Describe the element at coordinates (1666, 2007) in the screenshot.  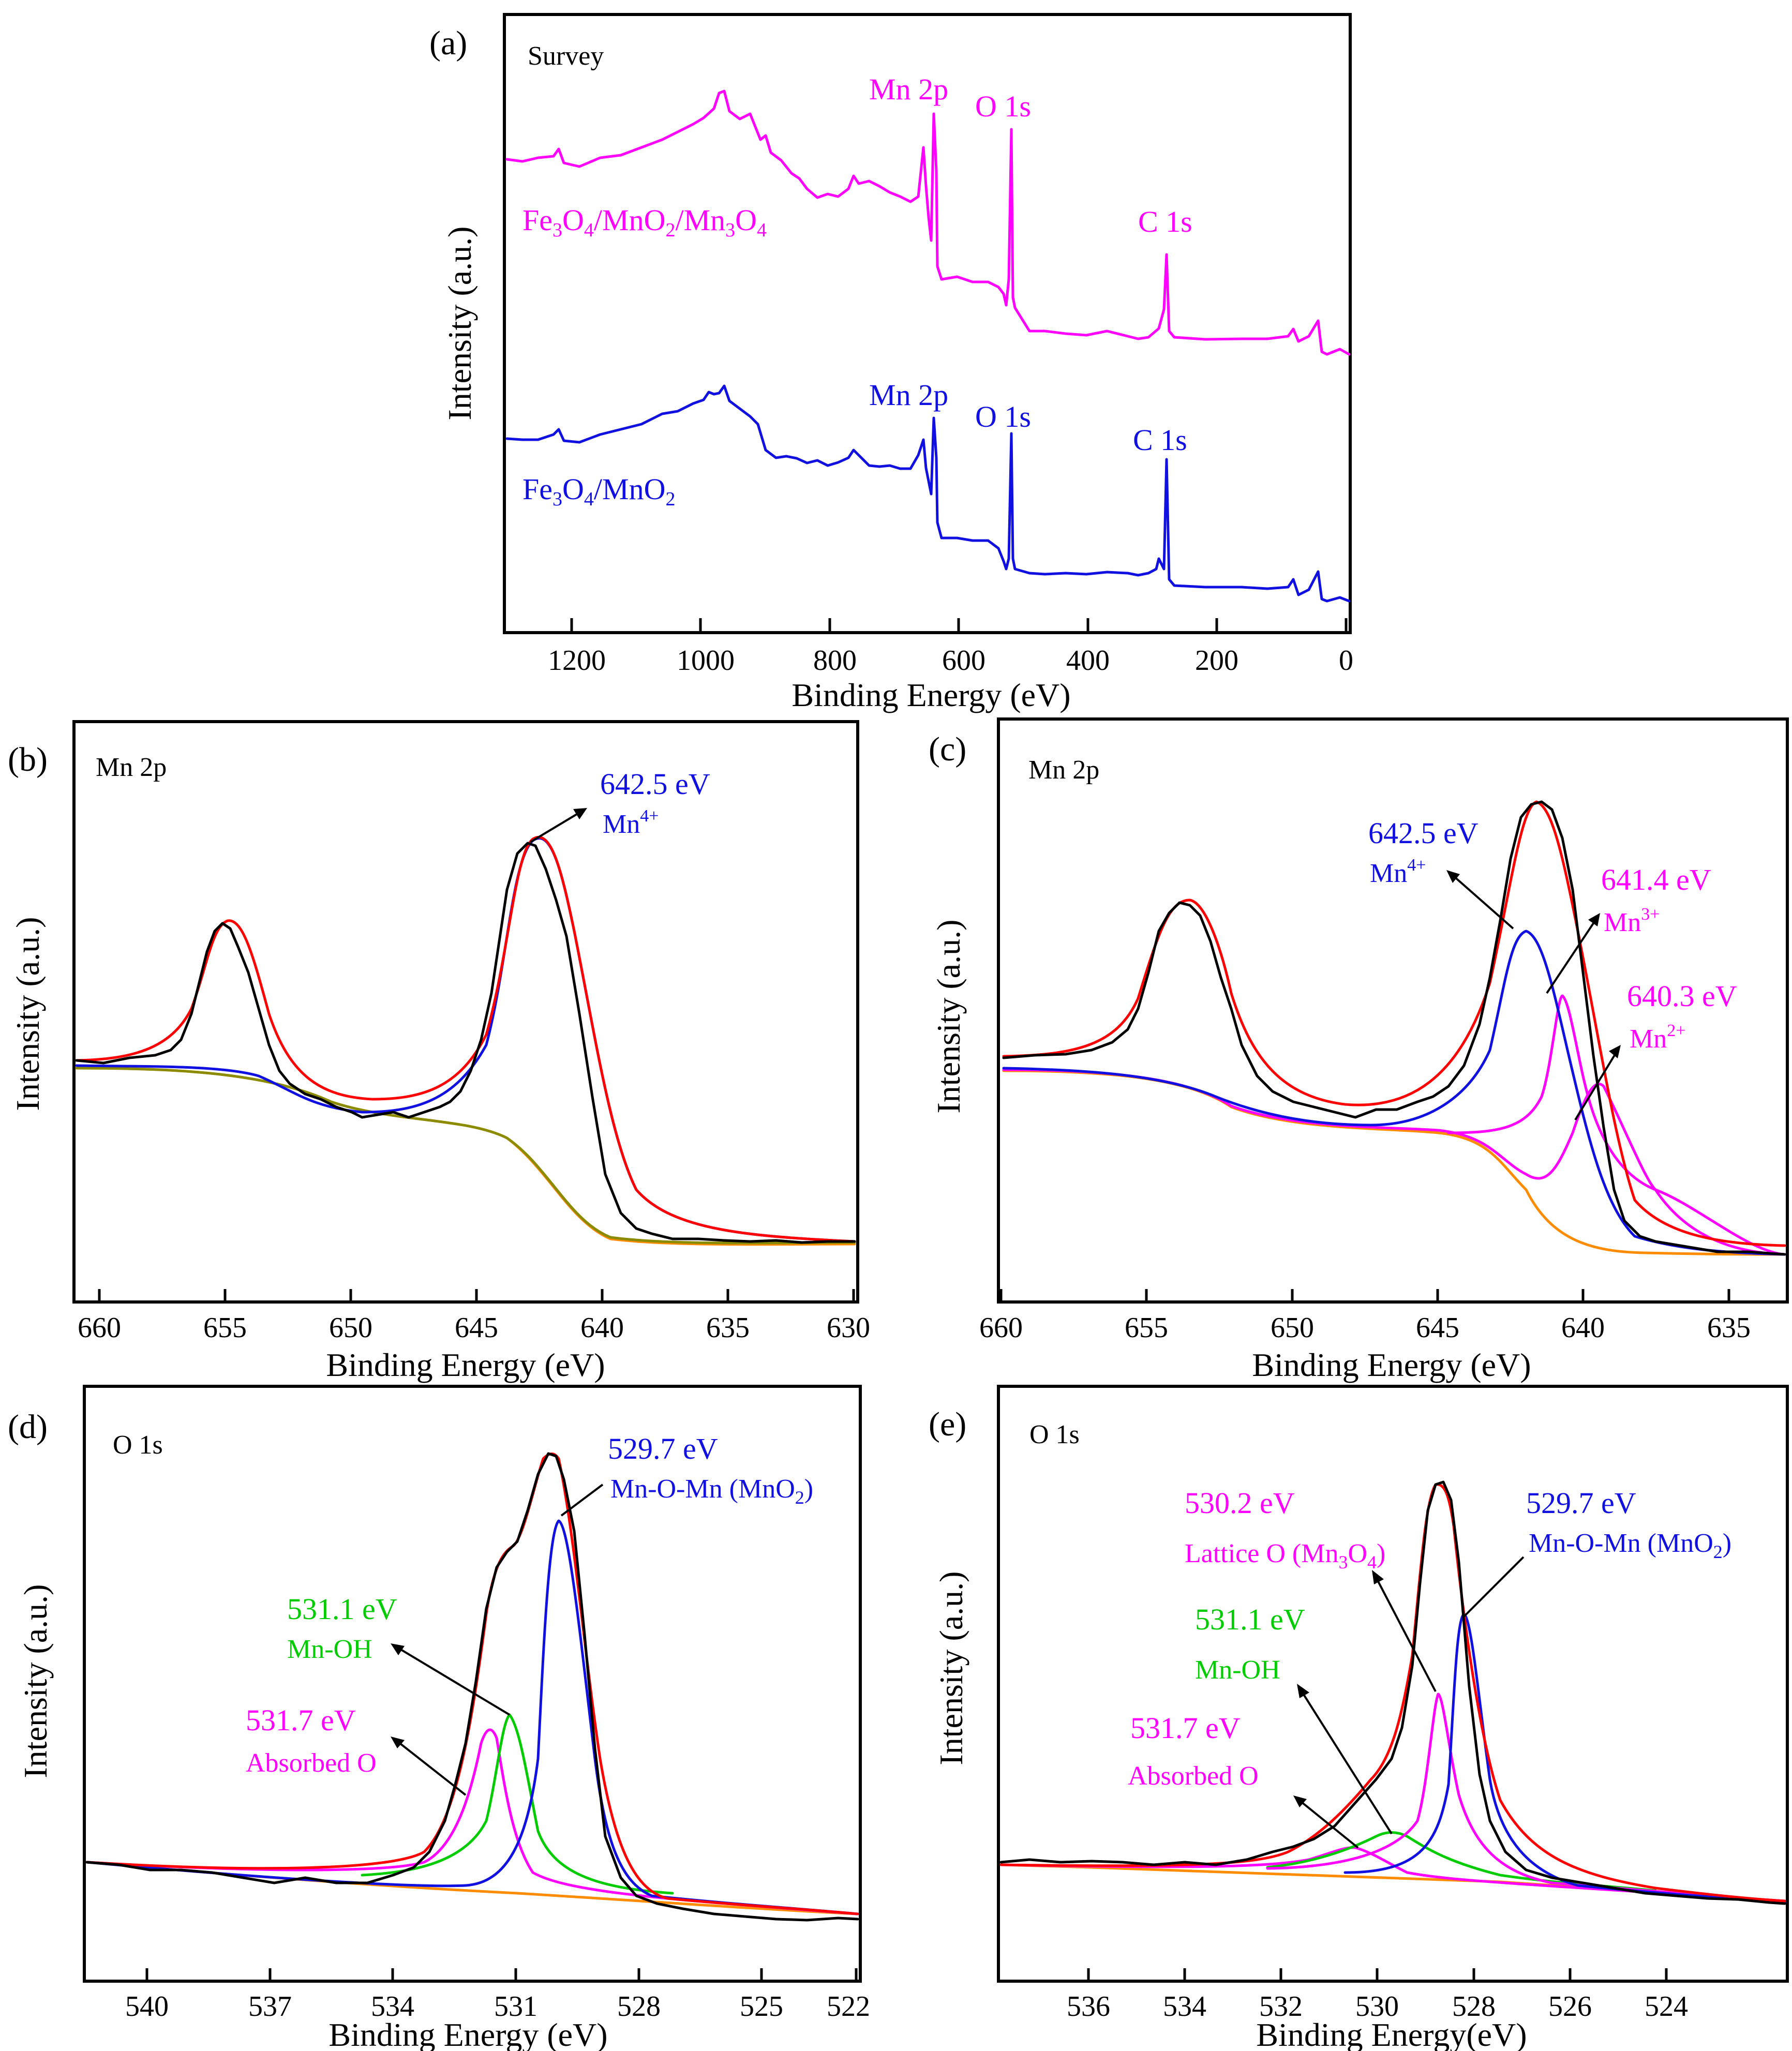
I see `tick-label: 524` at that location.